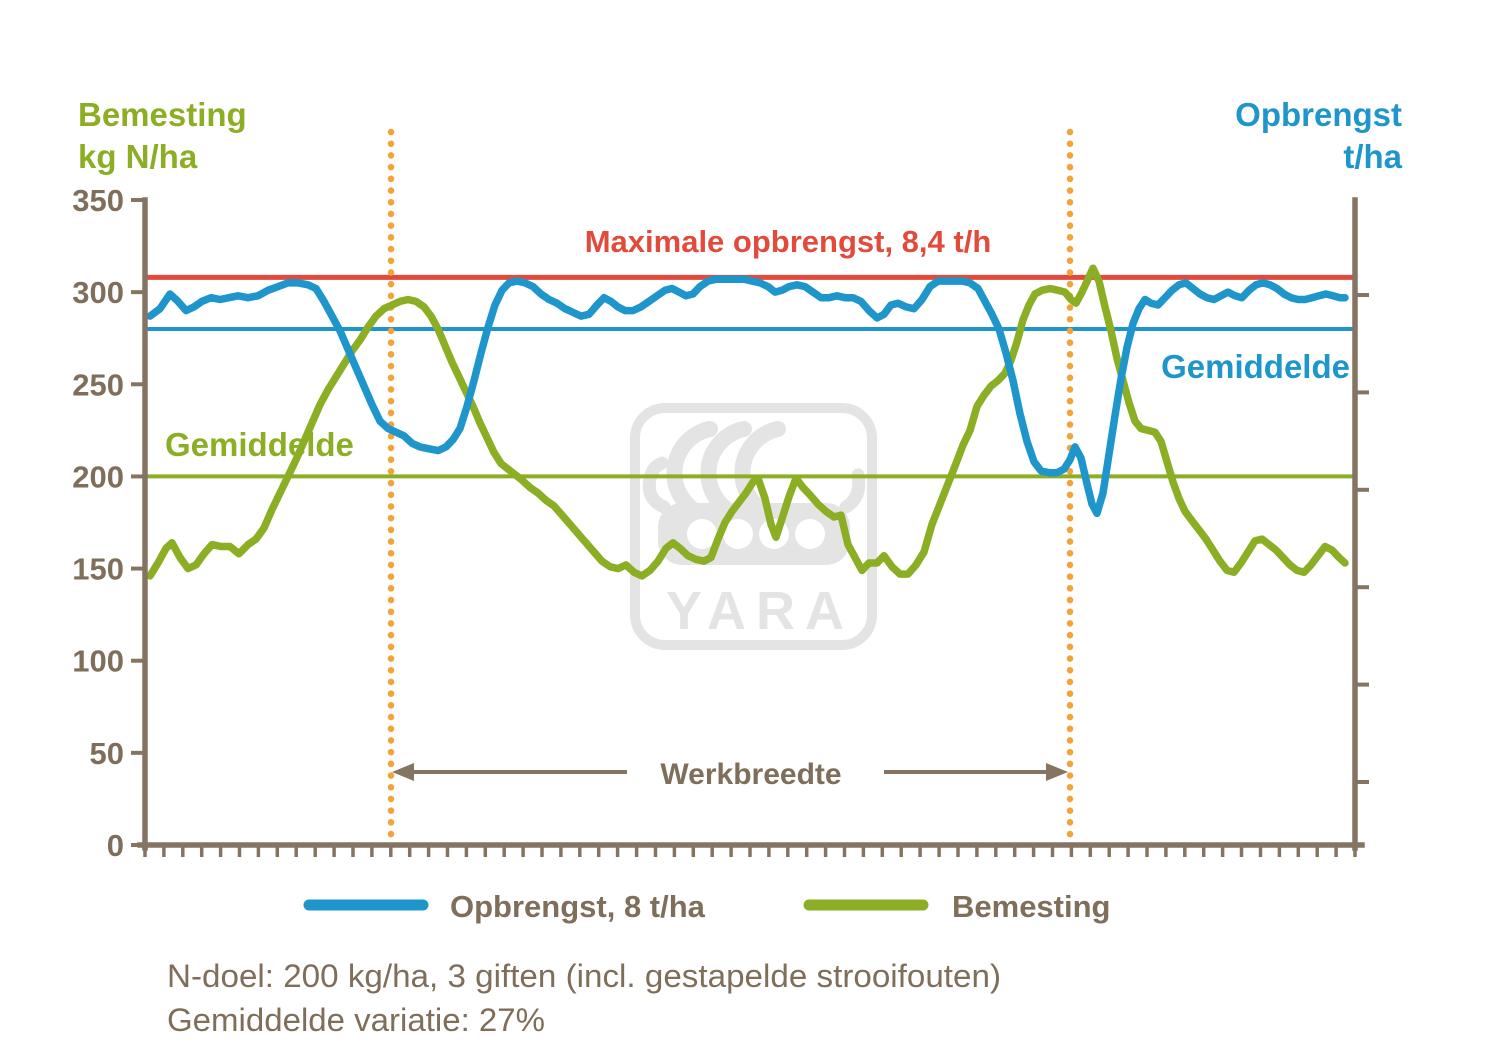 Image resolution: width=1500 pixels, height=1055 pixels. What do you see at coordinates (108, 523) in the screenshot?
I see `left-axis-ticks: 350 300 250 200 150 100 50 0` at bounding box center [108, 523].